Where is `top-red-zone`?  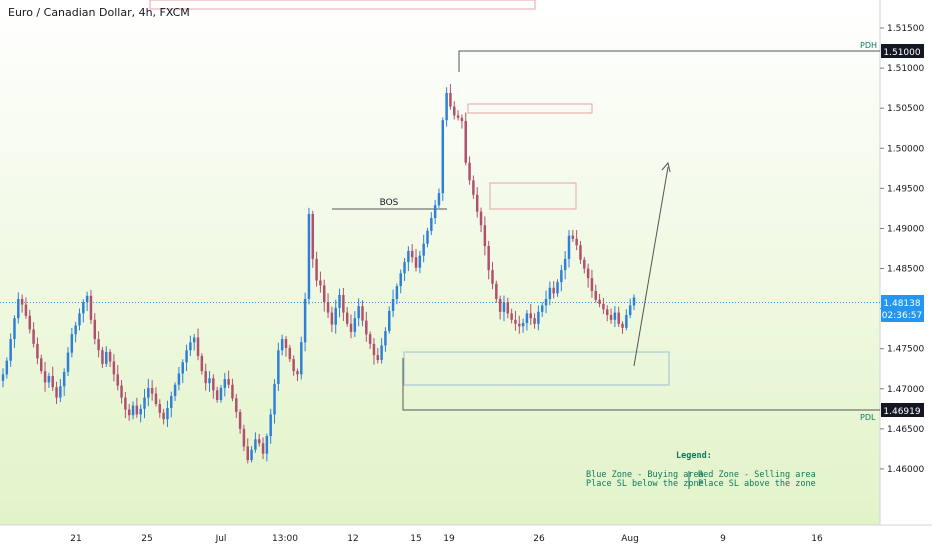 top-red-zone is located at coordinates (342, 5).